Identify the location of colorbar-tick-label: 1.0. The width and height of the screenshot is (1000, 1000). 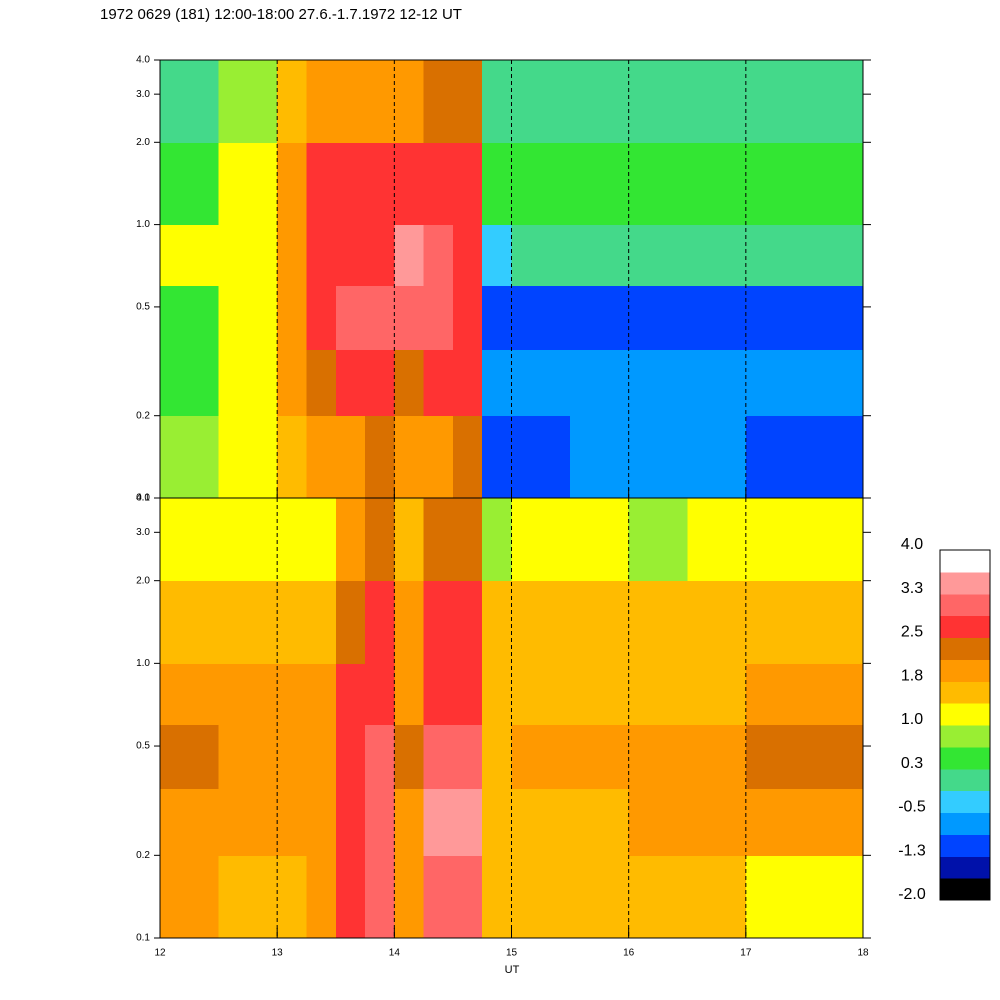
(912, 719).